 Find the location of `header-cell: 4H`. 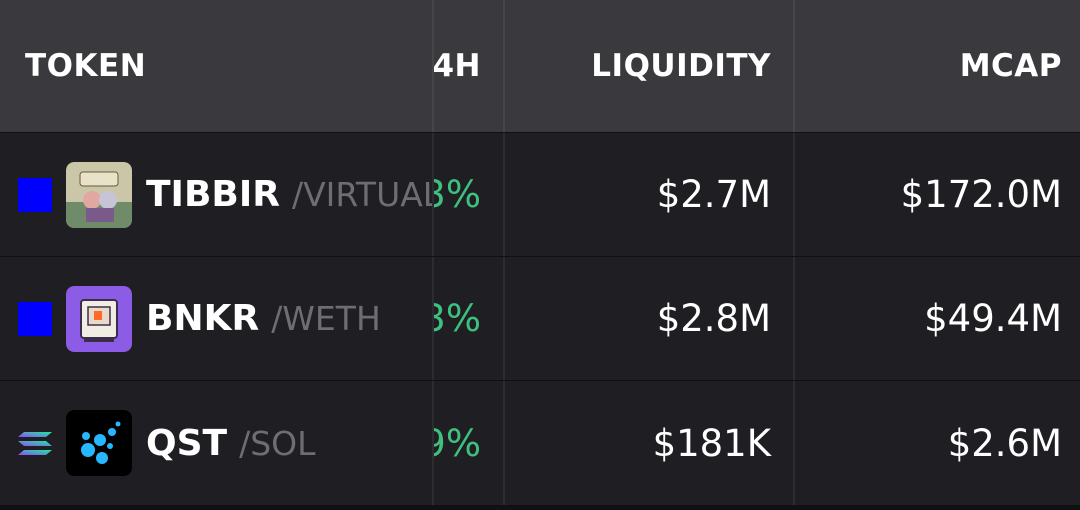

header-cell: 4H is located at coordinates (467, 66).